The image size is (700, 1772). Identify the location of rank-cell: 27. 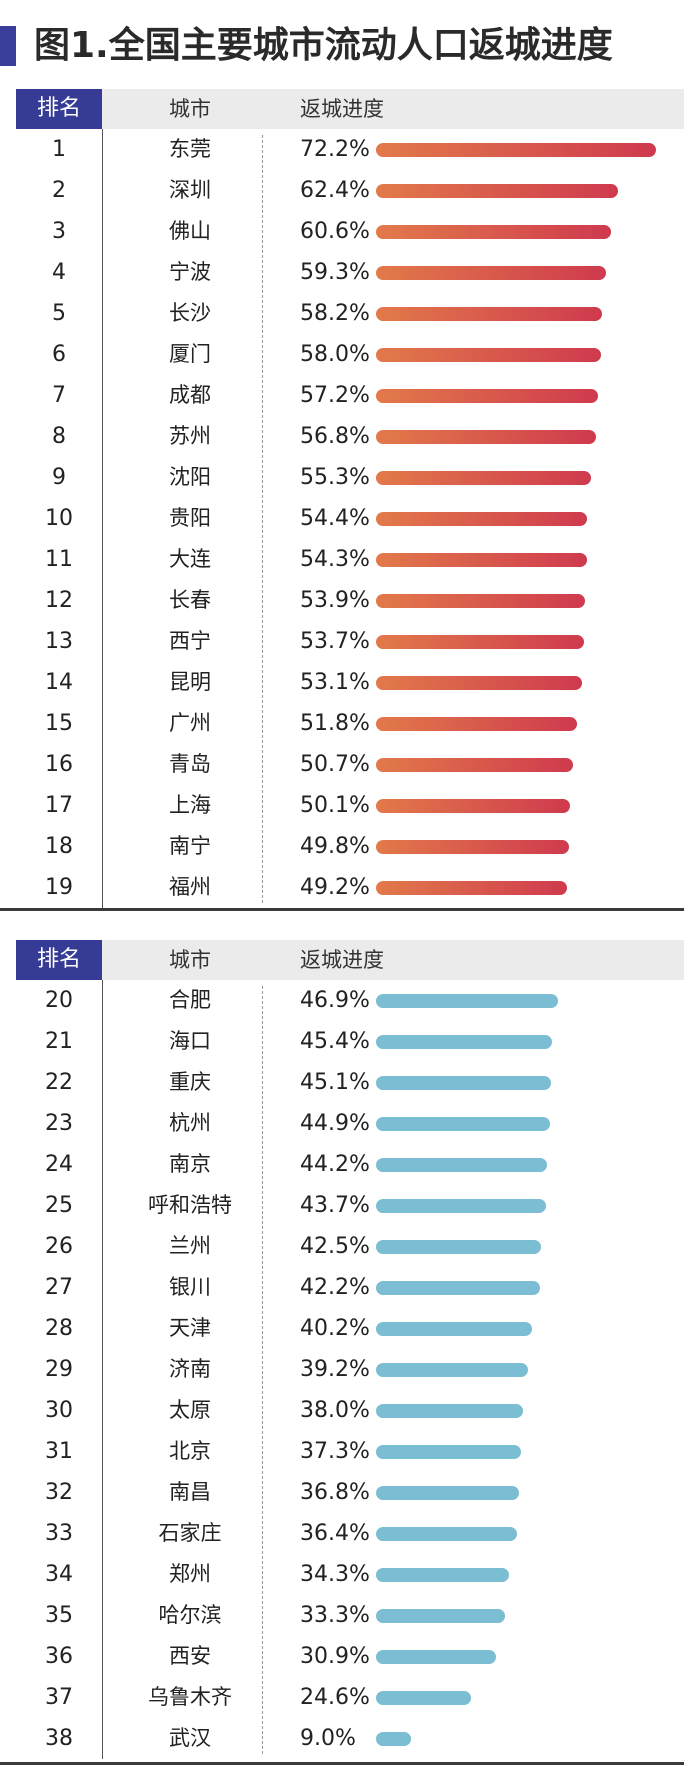
(59, 1287).